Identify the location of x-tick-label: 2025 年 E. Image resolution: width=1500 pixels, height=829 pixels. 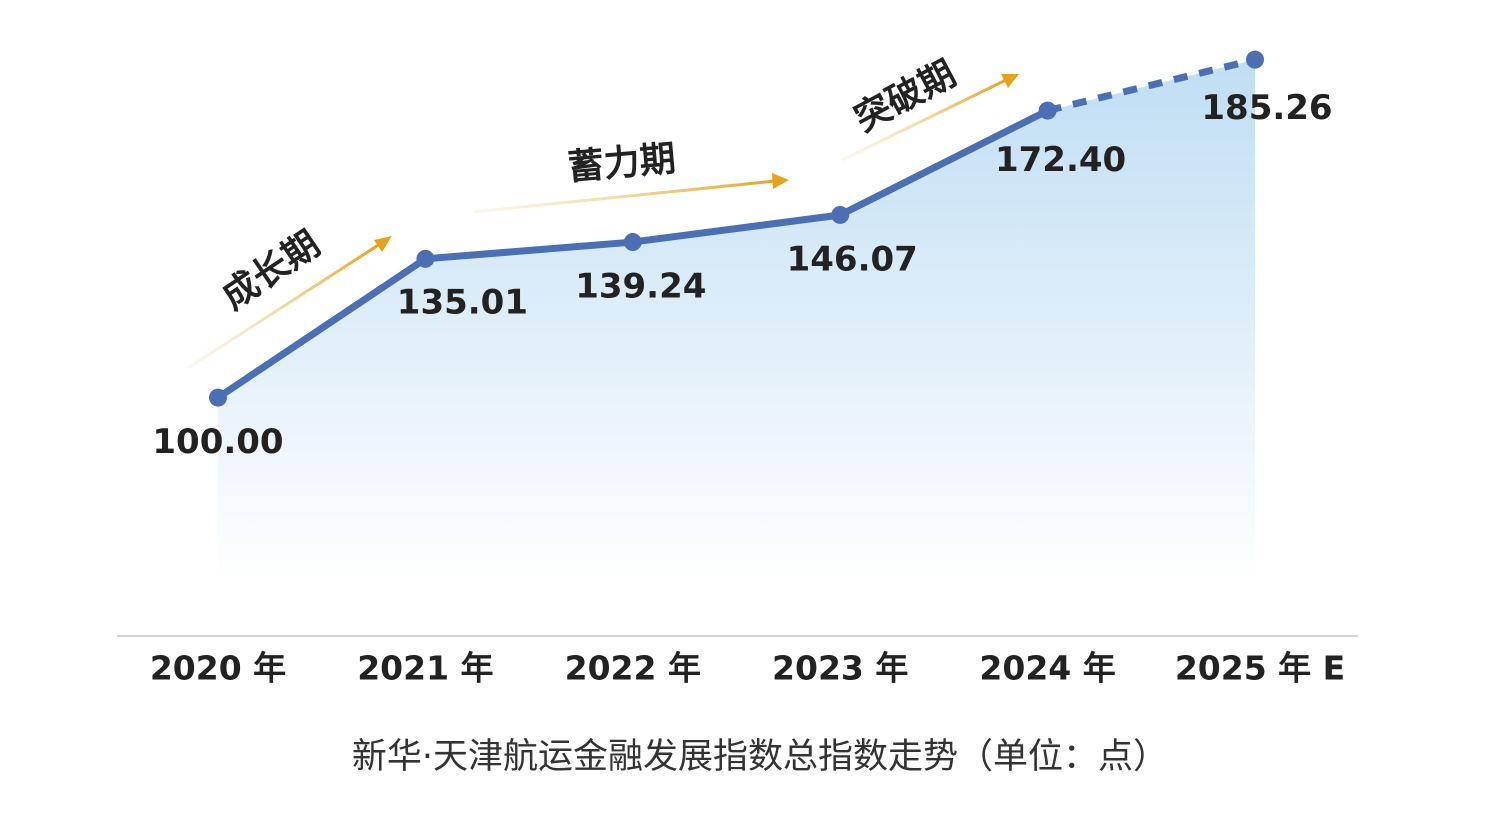
(1260, 668).